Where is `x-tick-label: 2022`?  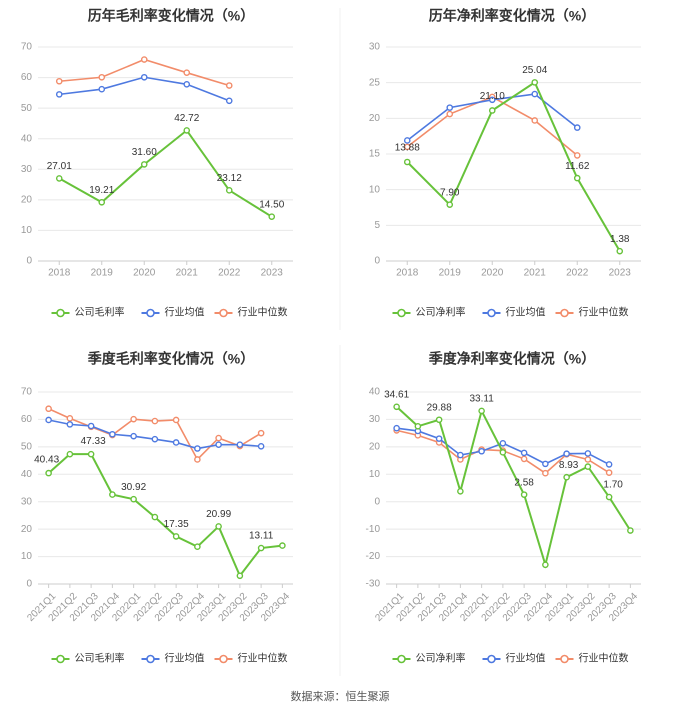
x-tick-label: 2022 is located at coordinates (577, 273).